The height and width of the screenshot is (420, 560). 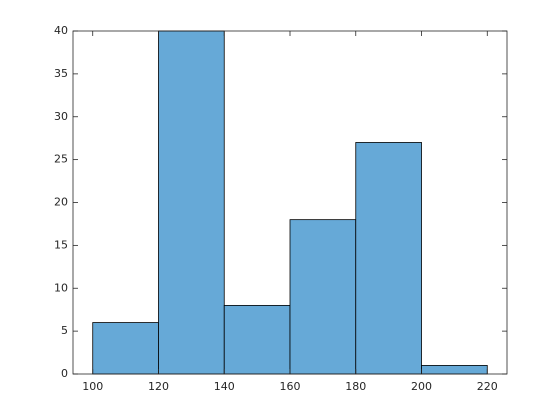 I want to click on x-tick-label: 220, so click(x=487, y=386).